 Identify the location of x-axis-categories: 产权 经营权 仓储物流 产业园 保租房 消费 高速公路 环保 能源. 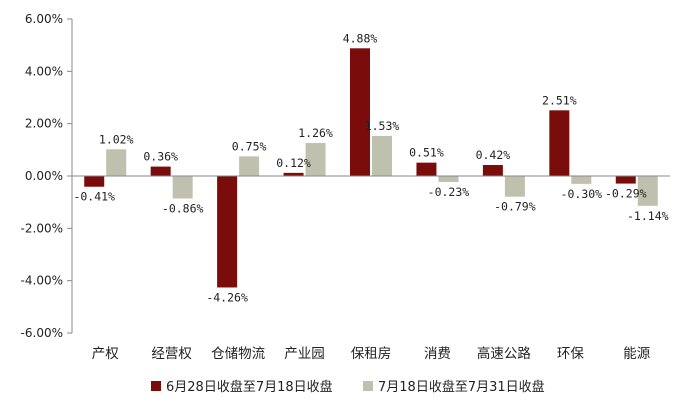
(371, 353).